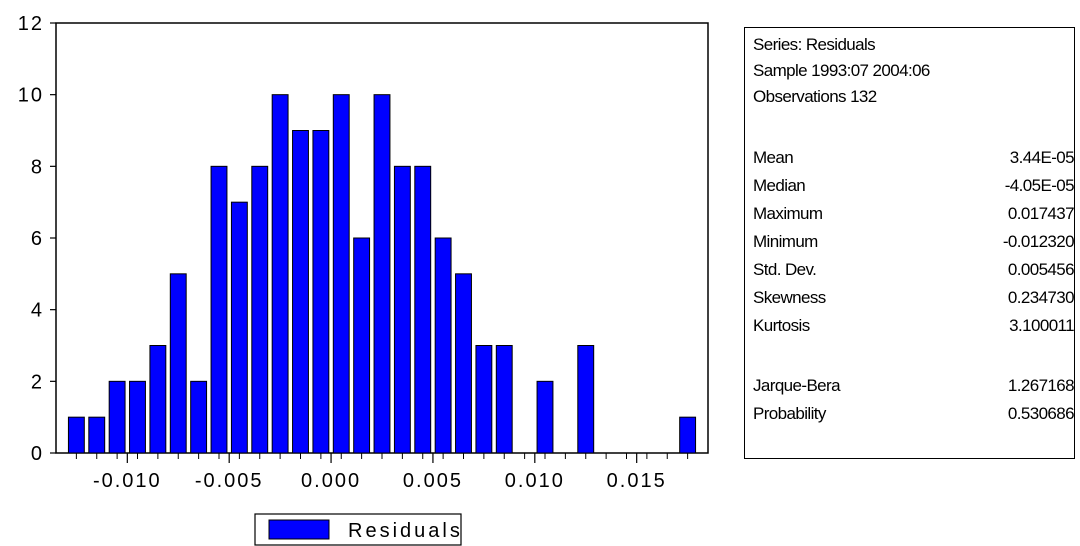 The image size is (1080, 546). What do you see at coordinates (914, 414) in the screenshot?
I see `stats-row-probability: Probability 0.530686` at bounding box center [914, 414].